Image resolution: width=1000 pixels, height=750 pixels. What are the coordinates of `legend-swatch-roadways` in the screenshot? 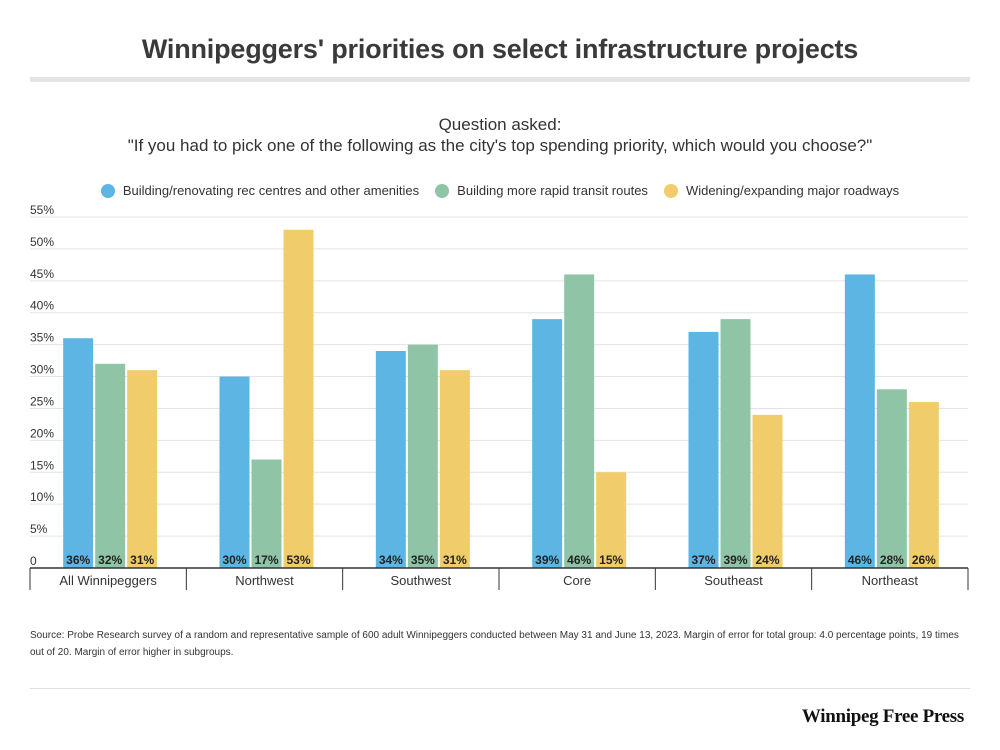 It's located at (670, 190).